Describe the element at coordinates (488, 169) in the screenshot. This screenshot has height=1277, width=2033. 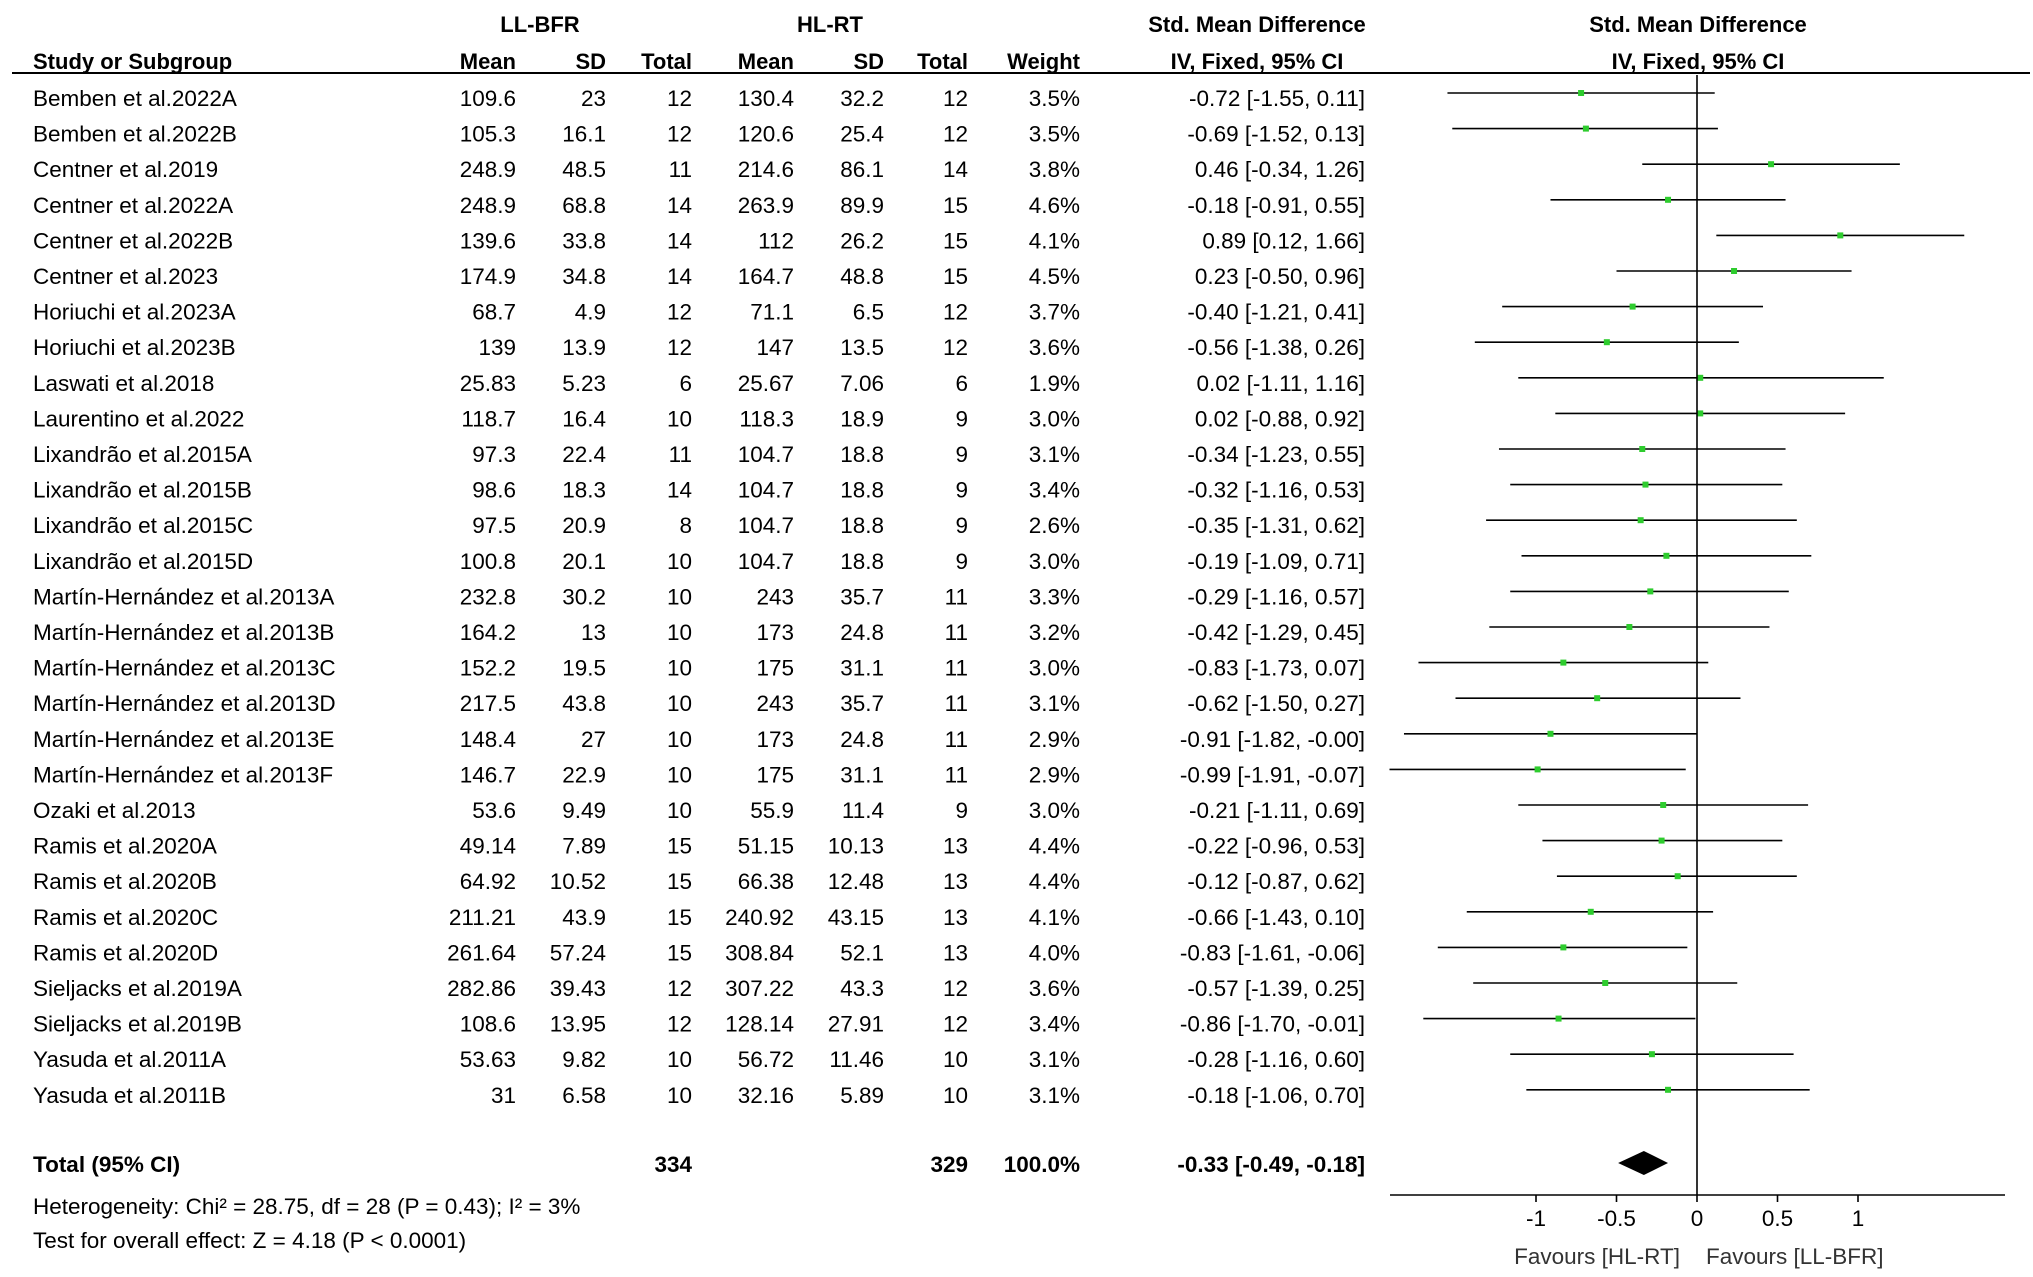
I see `mean1-cell: 248.9` at that location.